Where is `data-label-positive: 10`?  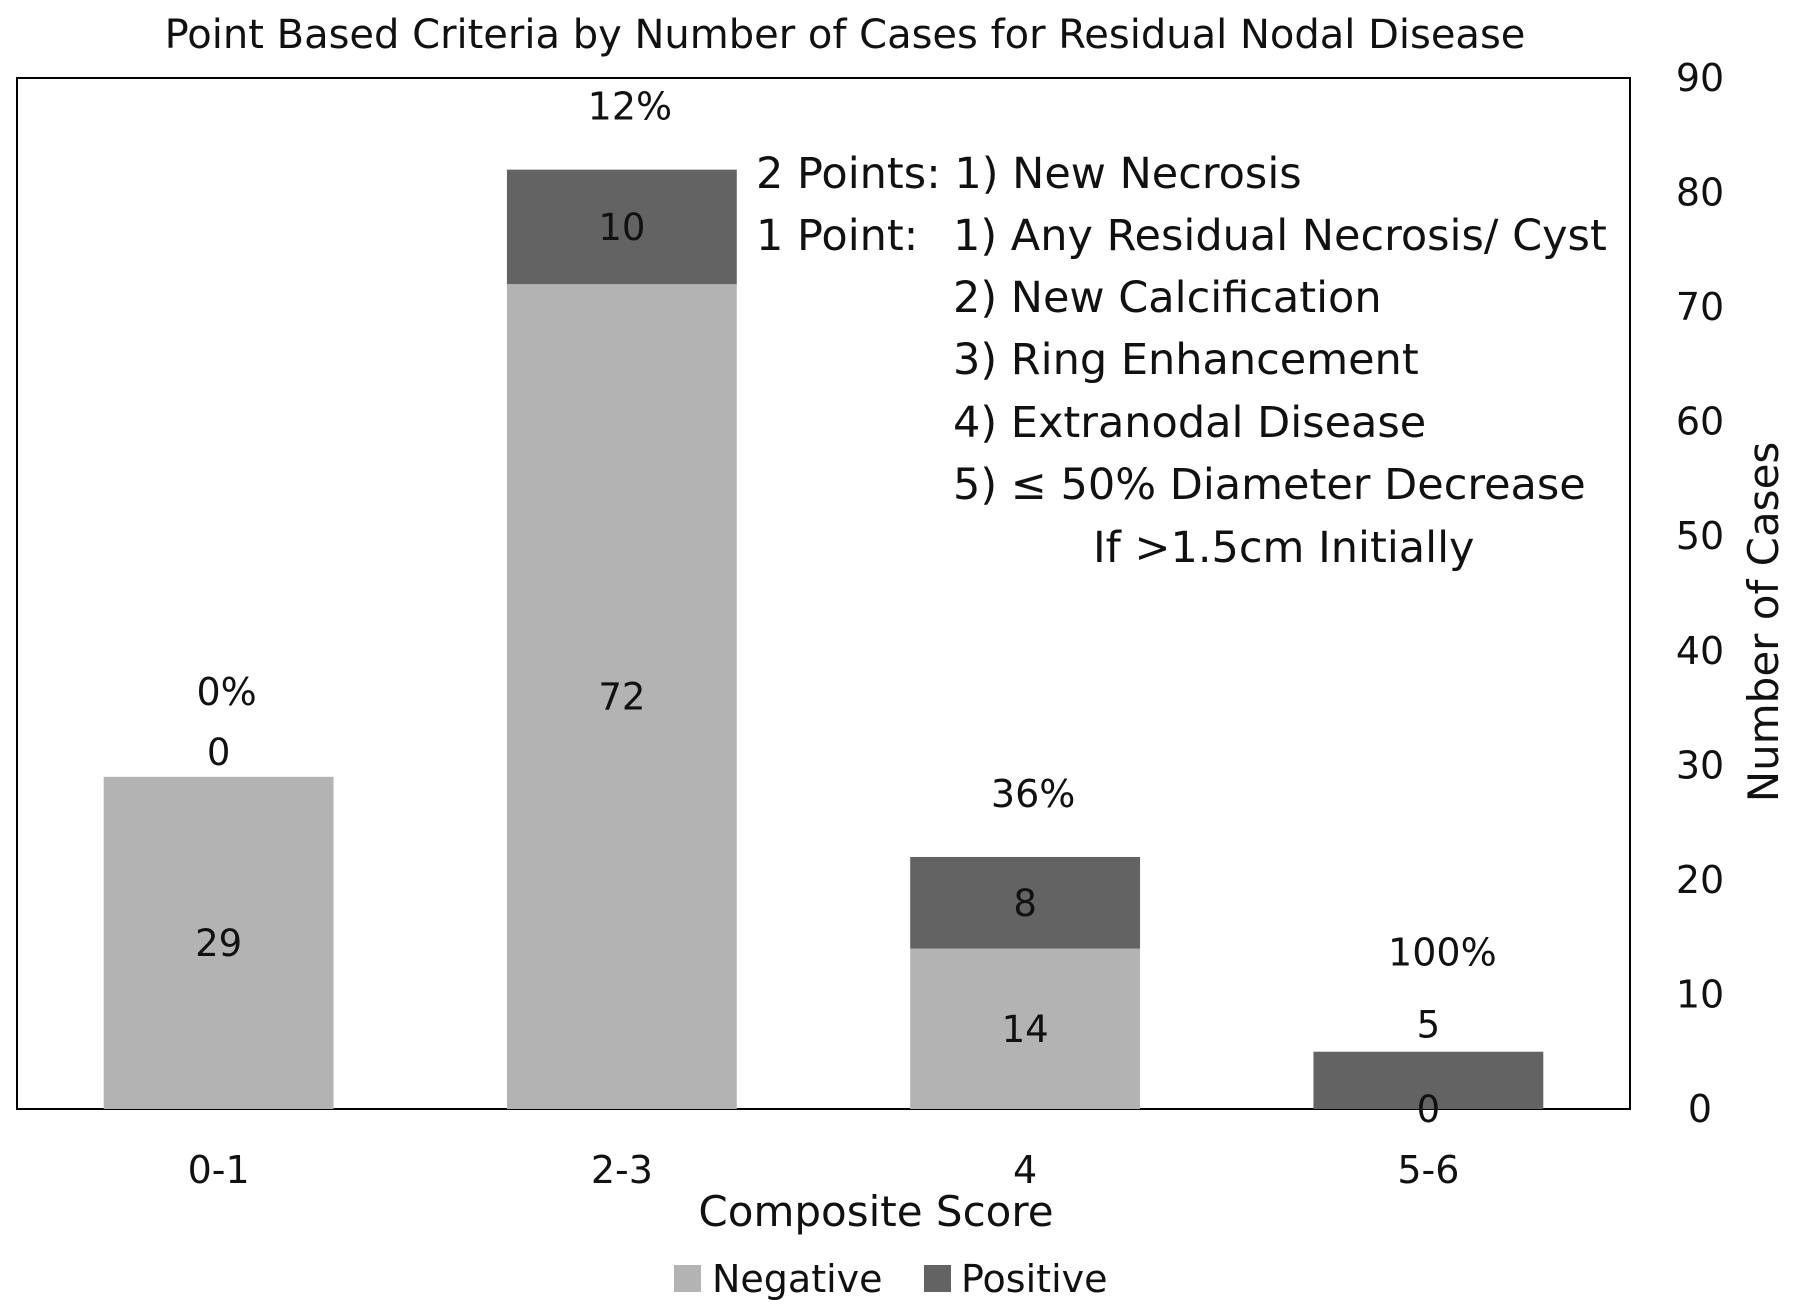 data-label-positive: 10 is located at coordinates (621, 227).